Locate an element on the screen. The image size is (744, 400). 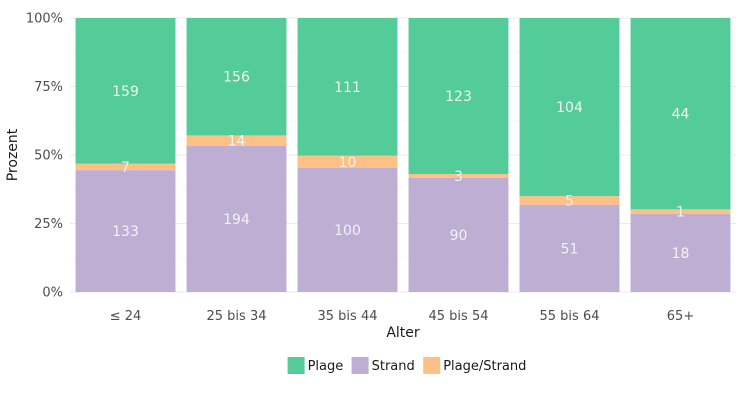
legend-label: Strand is located at coordinates (393, 366).